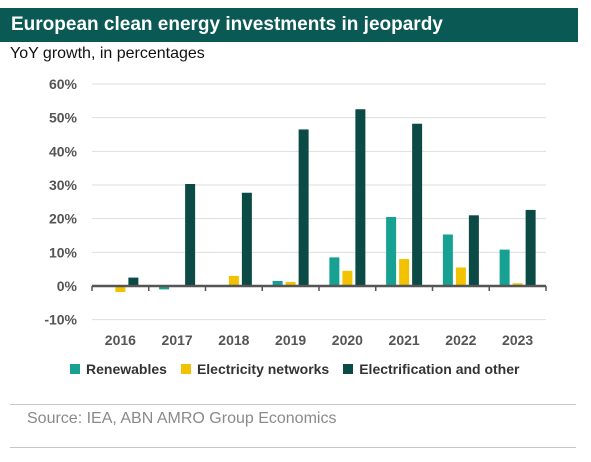  I want to click on bar-2-2021, so click(417, 204).